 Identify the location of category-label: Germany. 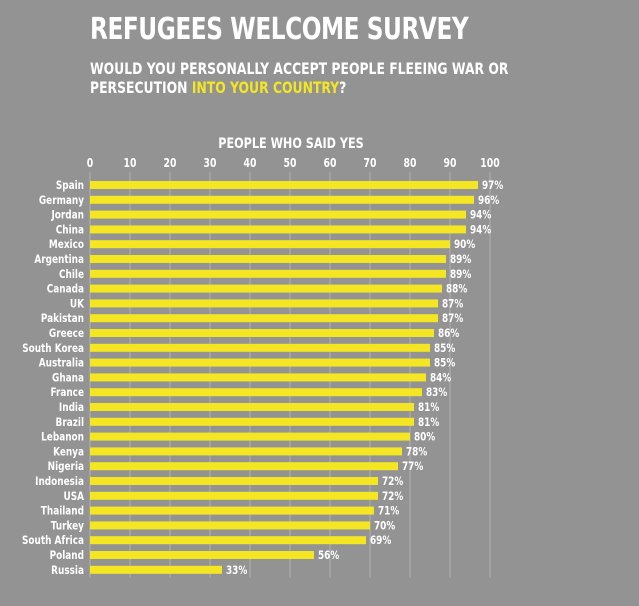
(62, 200).